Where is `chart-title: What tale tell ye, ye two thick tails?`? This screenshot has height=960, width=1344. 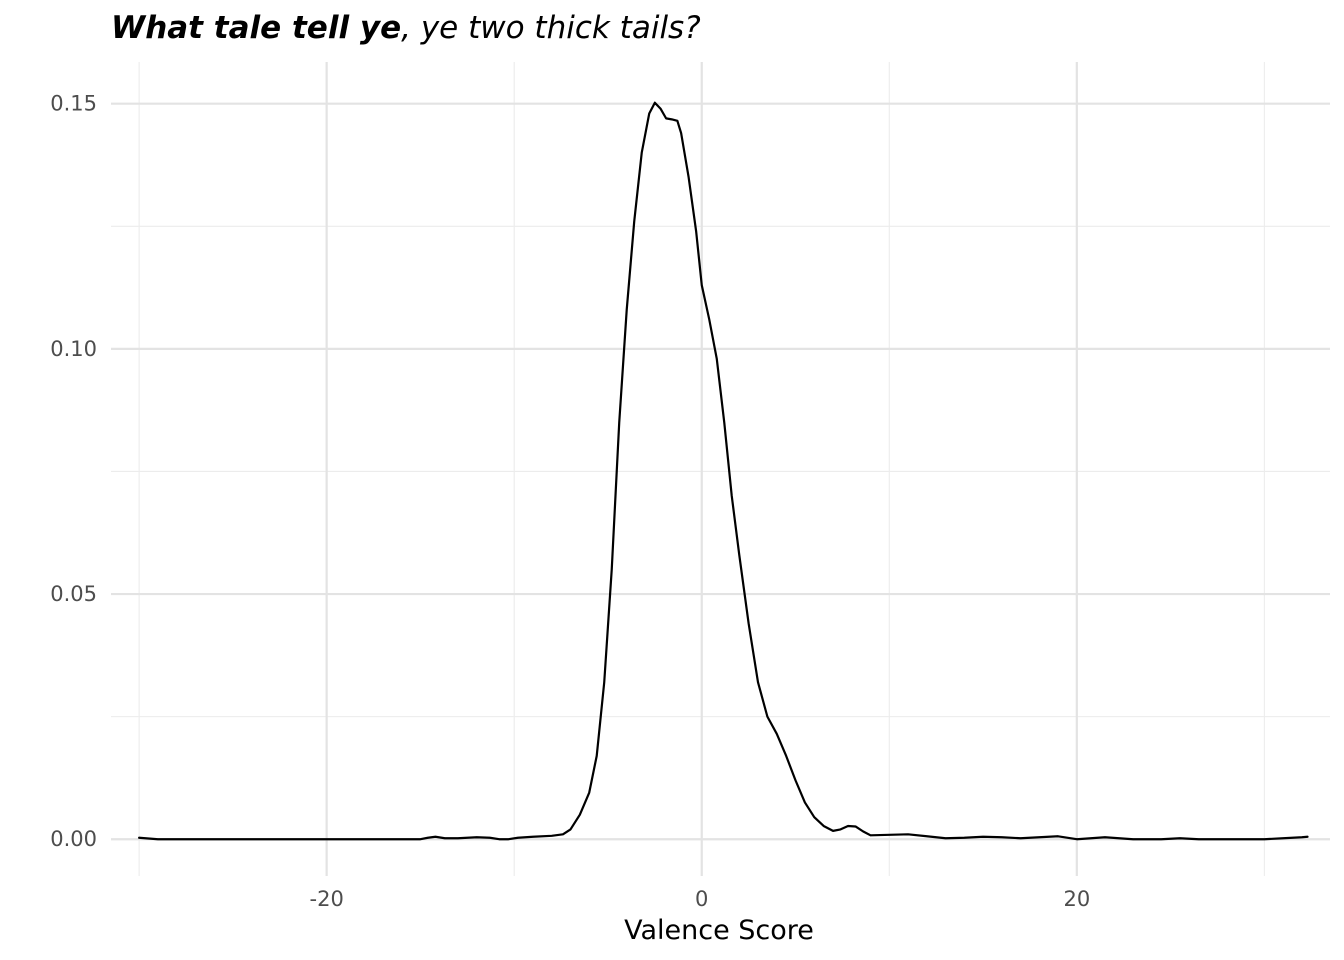 chart-title: What tale tell ye, ye two thick tails? is located at coordinates (406, 28).